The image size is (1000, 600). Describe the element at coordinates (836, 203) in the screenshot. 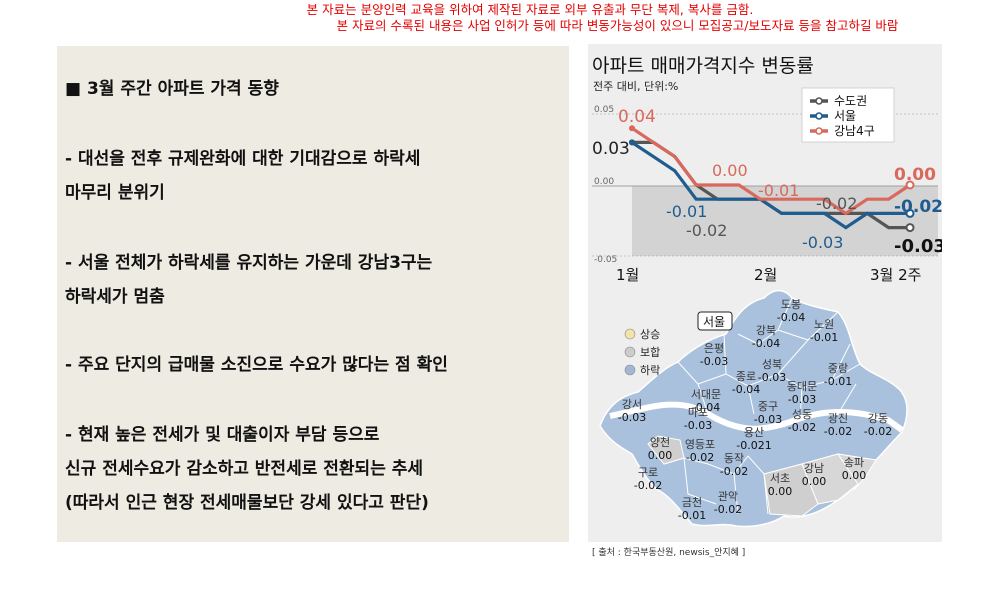

I see `label-metro-002-b: -0.02` at that location.